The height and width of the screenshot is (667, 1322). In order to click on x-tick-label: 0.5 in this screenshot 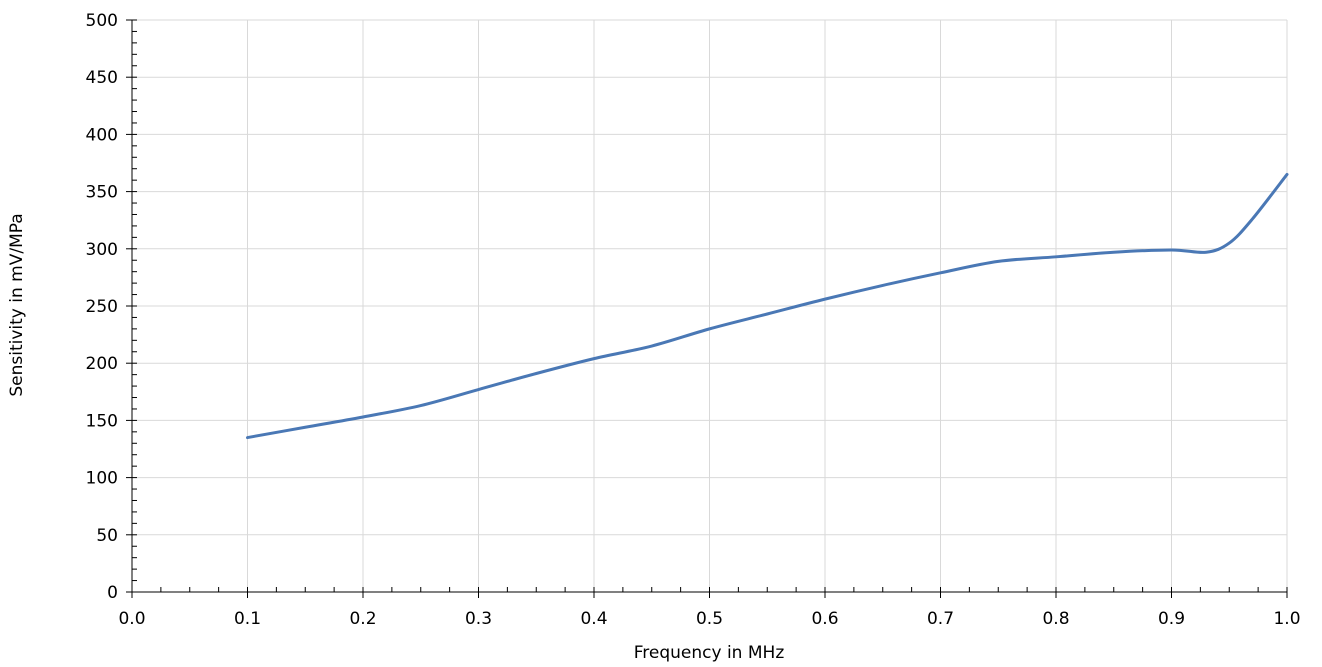, I will do `click(709, 619)`.